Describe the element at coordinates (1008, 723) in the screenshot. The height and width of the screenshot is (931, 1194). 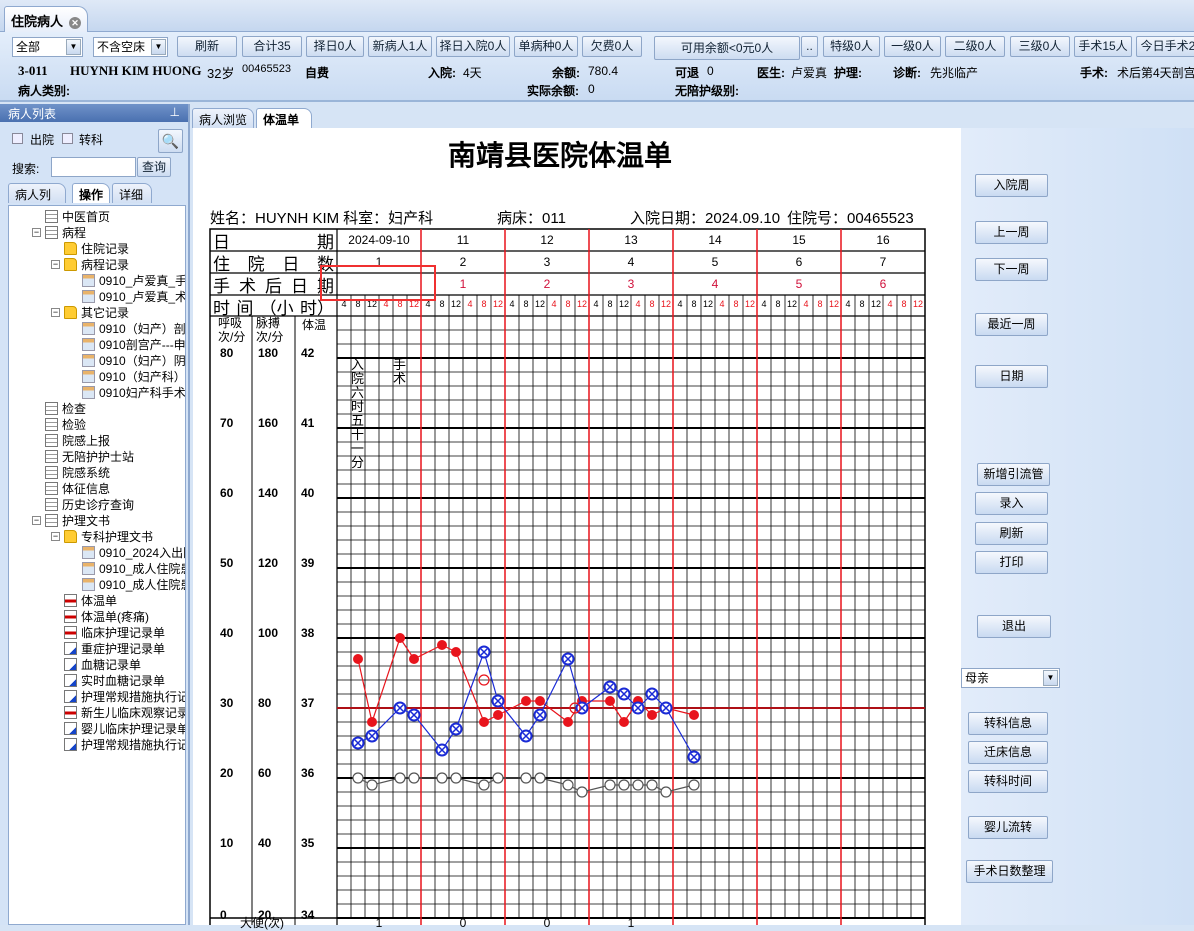
I see `transfer-info-button: 转科信息` at that location.